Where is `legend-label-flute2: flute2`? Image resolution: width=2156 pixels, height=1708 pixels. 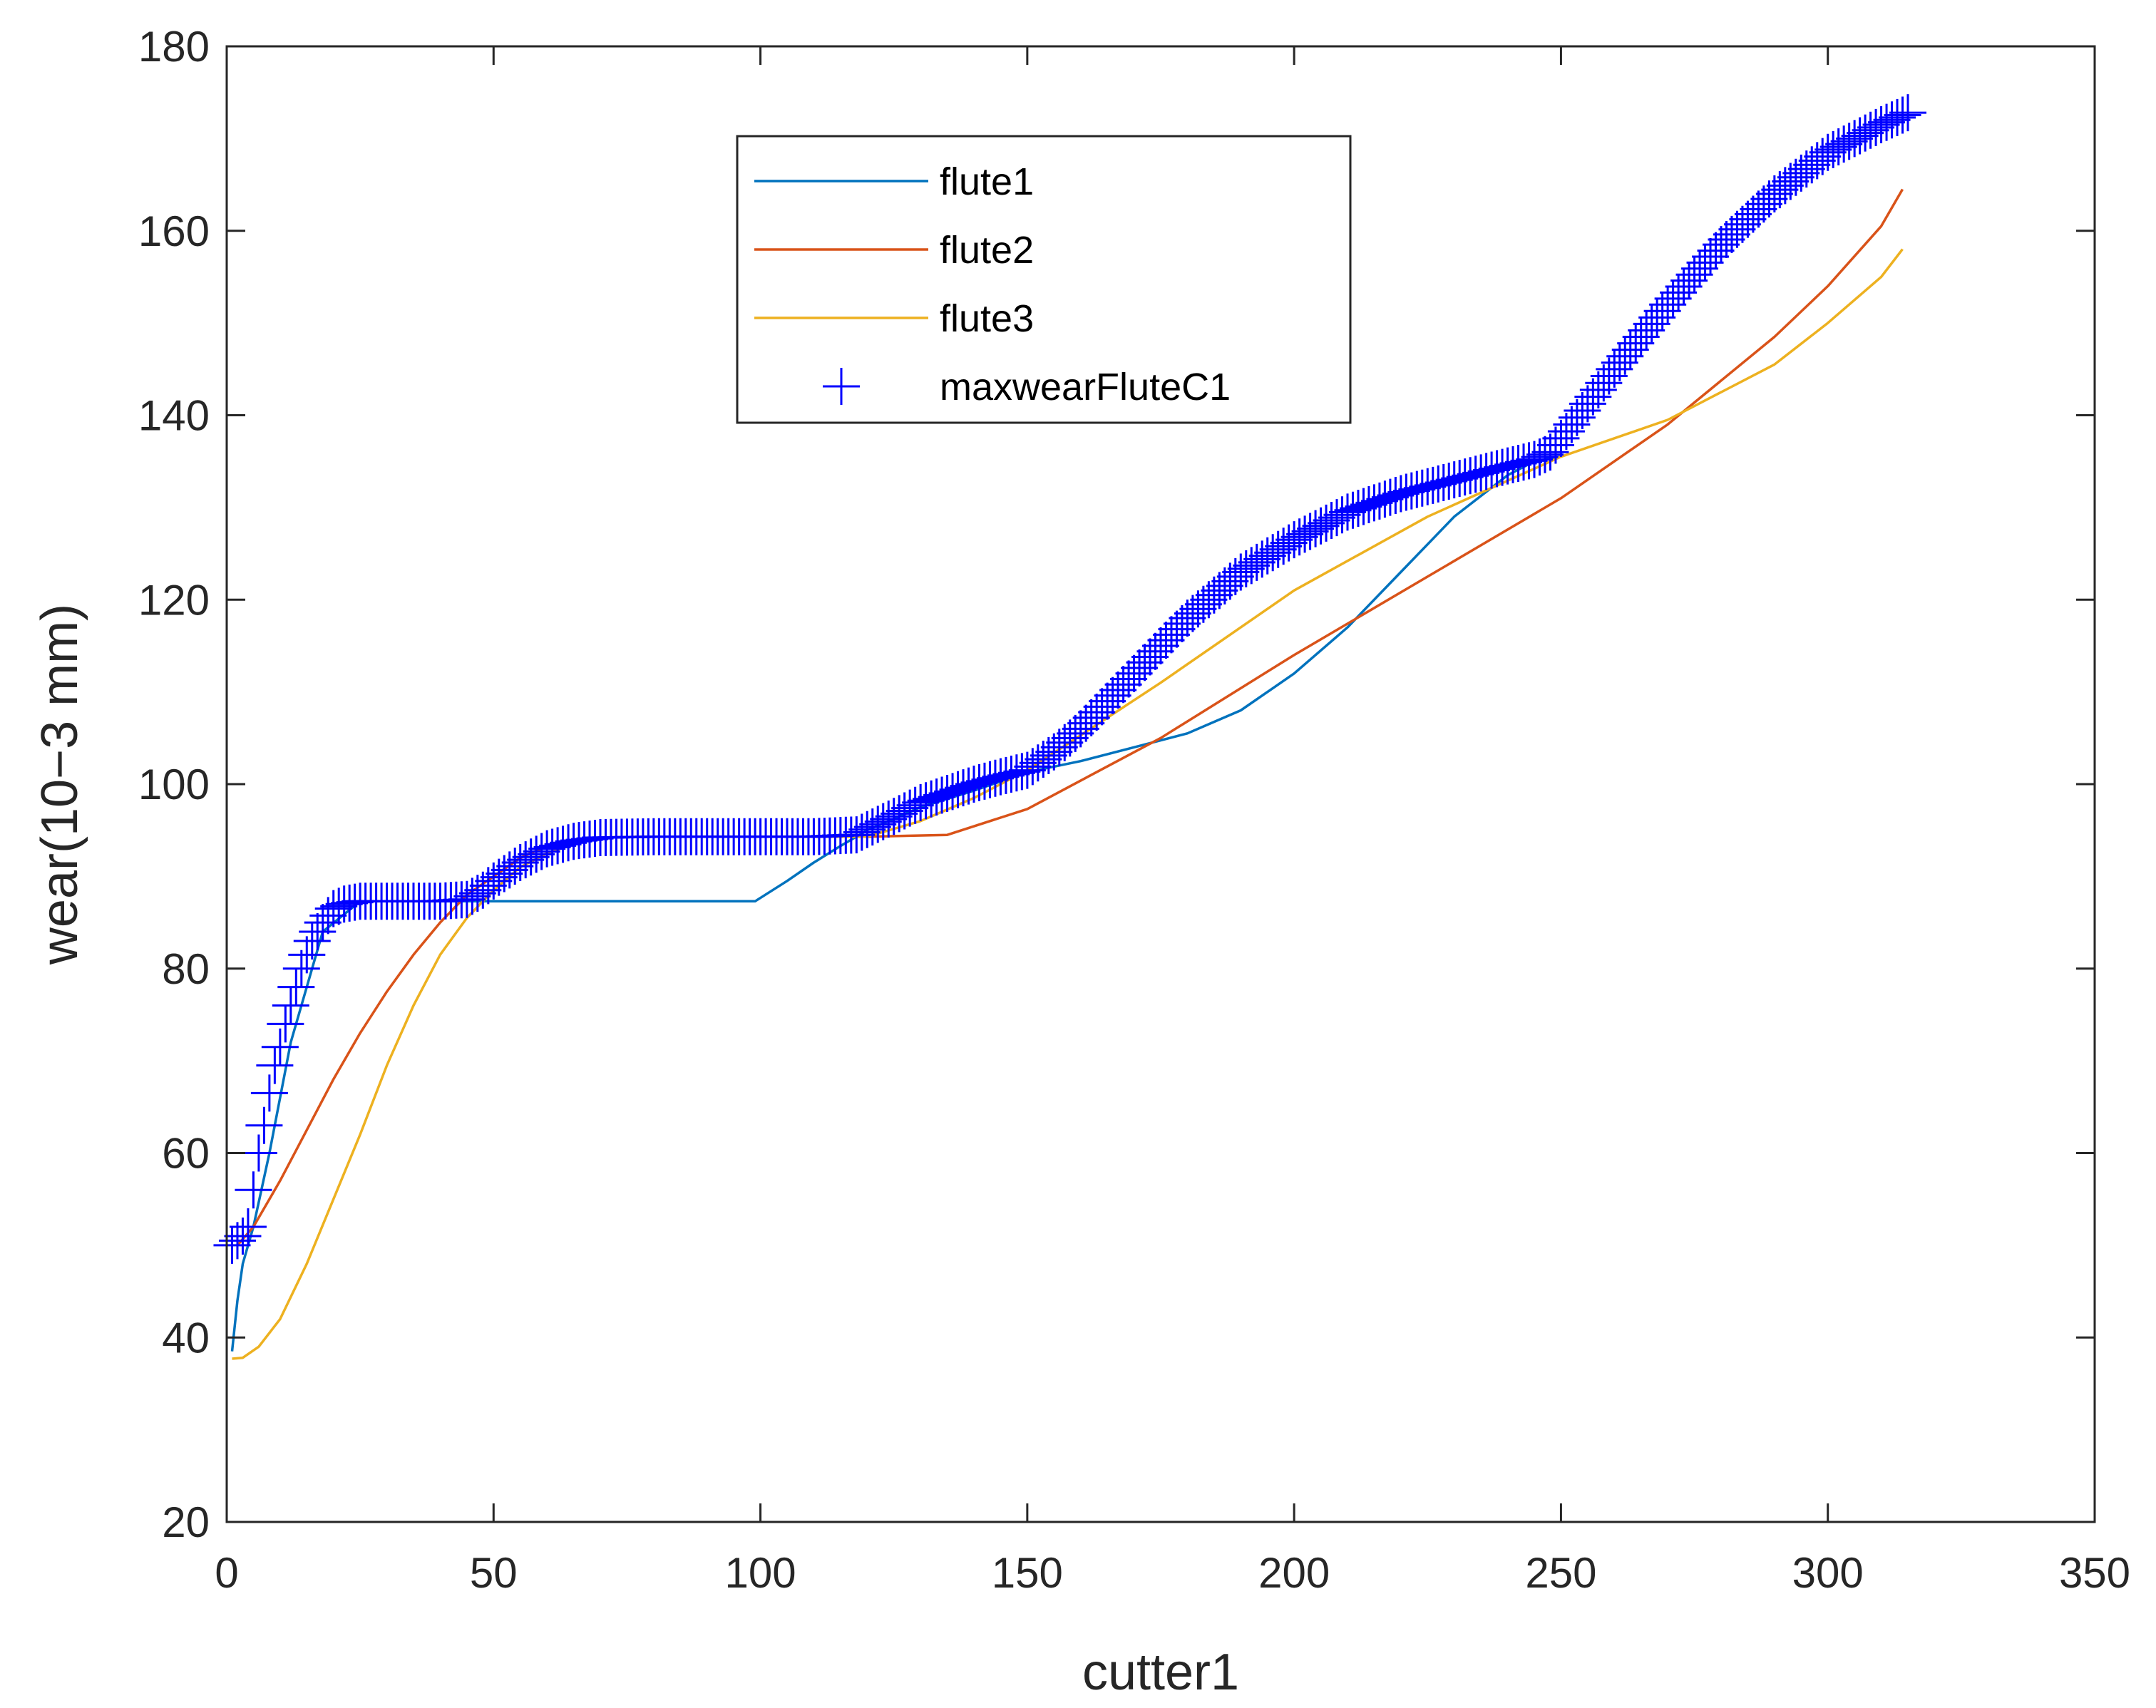
legend-label-flute2: flute2 is located at coordinates (987, 251).